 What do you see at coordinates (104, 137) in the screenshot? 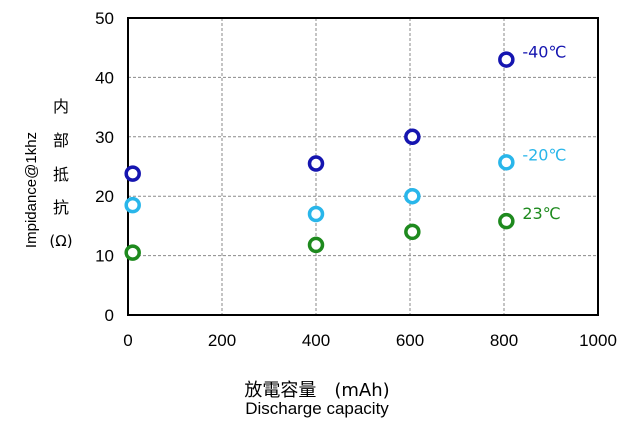
I see `y-tick-label: 30` at bounding box center [104, 137].